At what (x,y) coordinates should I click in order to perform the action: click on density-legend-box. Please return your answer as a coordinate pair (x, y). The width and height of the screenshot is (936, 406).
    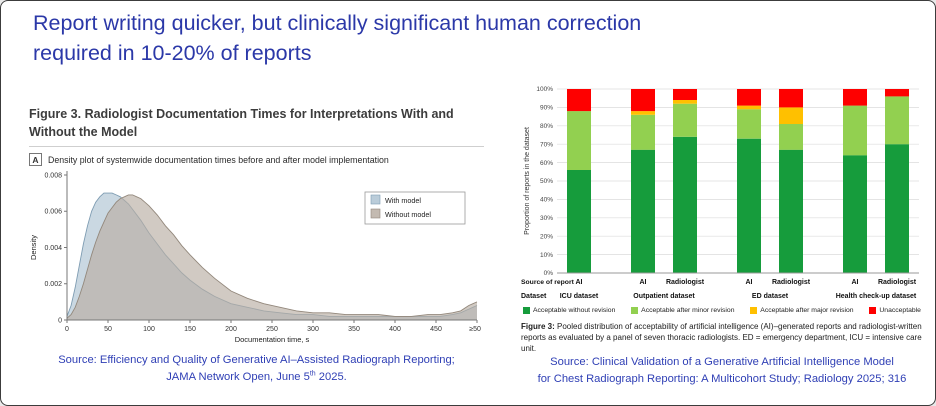
    Looking at the image, I should click on (415, 208).